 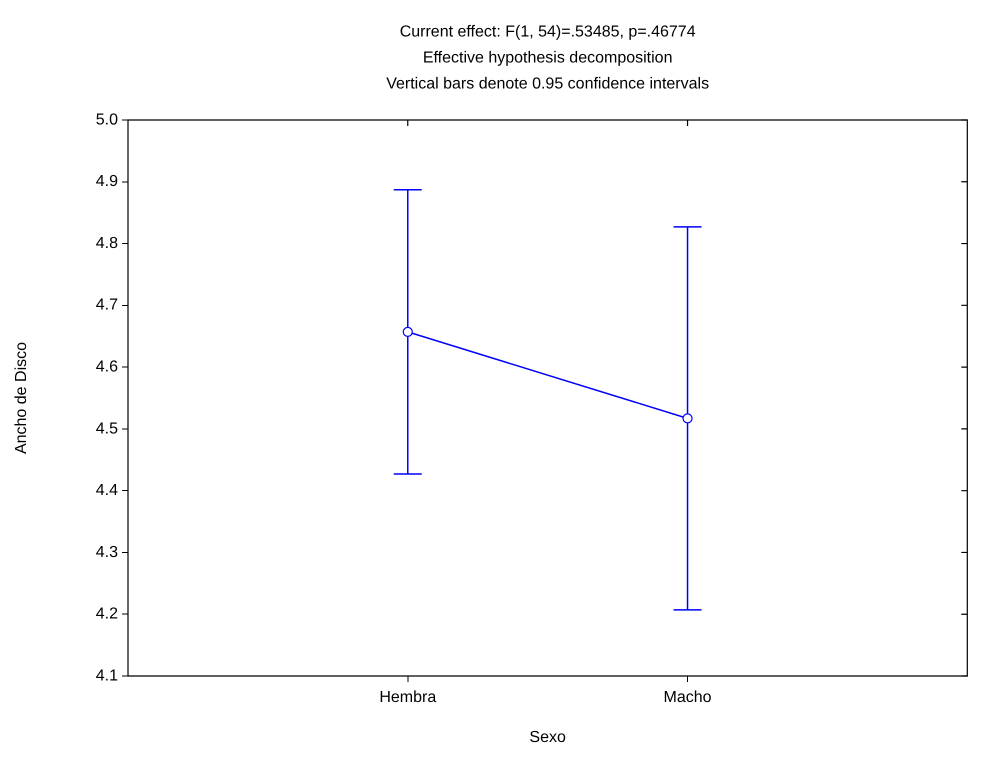 What do you see at coordinates (107, 675) in the screenshot?
I see `y-tick-label: 4.1` at bounding box center [107, 675].